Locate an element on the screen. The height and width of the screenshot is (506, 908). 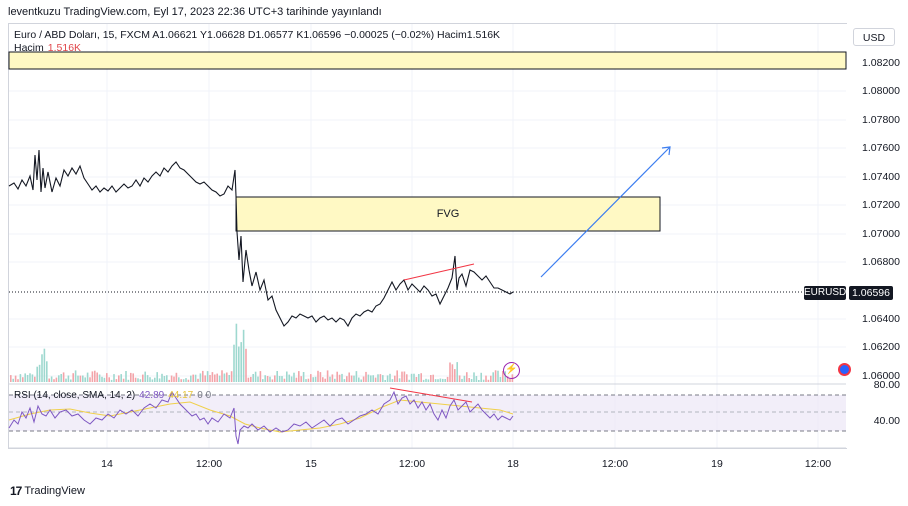
globe-icon is located at coordinates (844, 369).